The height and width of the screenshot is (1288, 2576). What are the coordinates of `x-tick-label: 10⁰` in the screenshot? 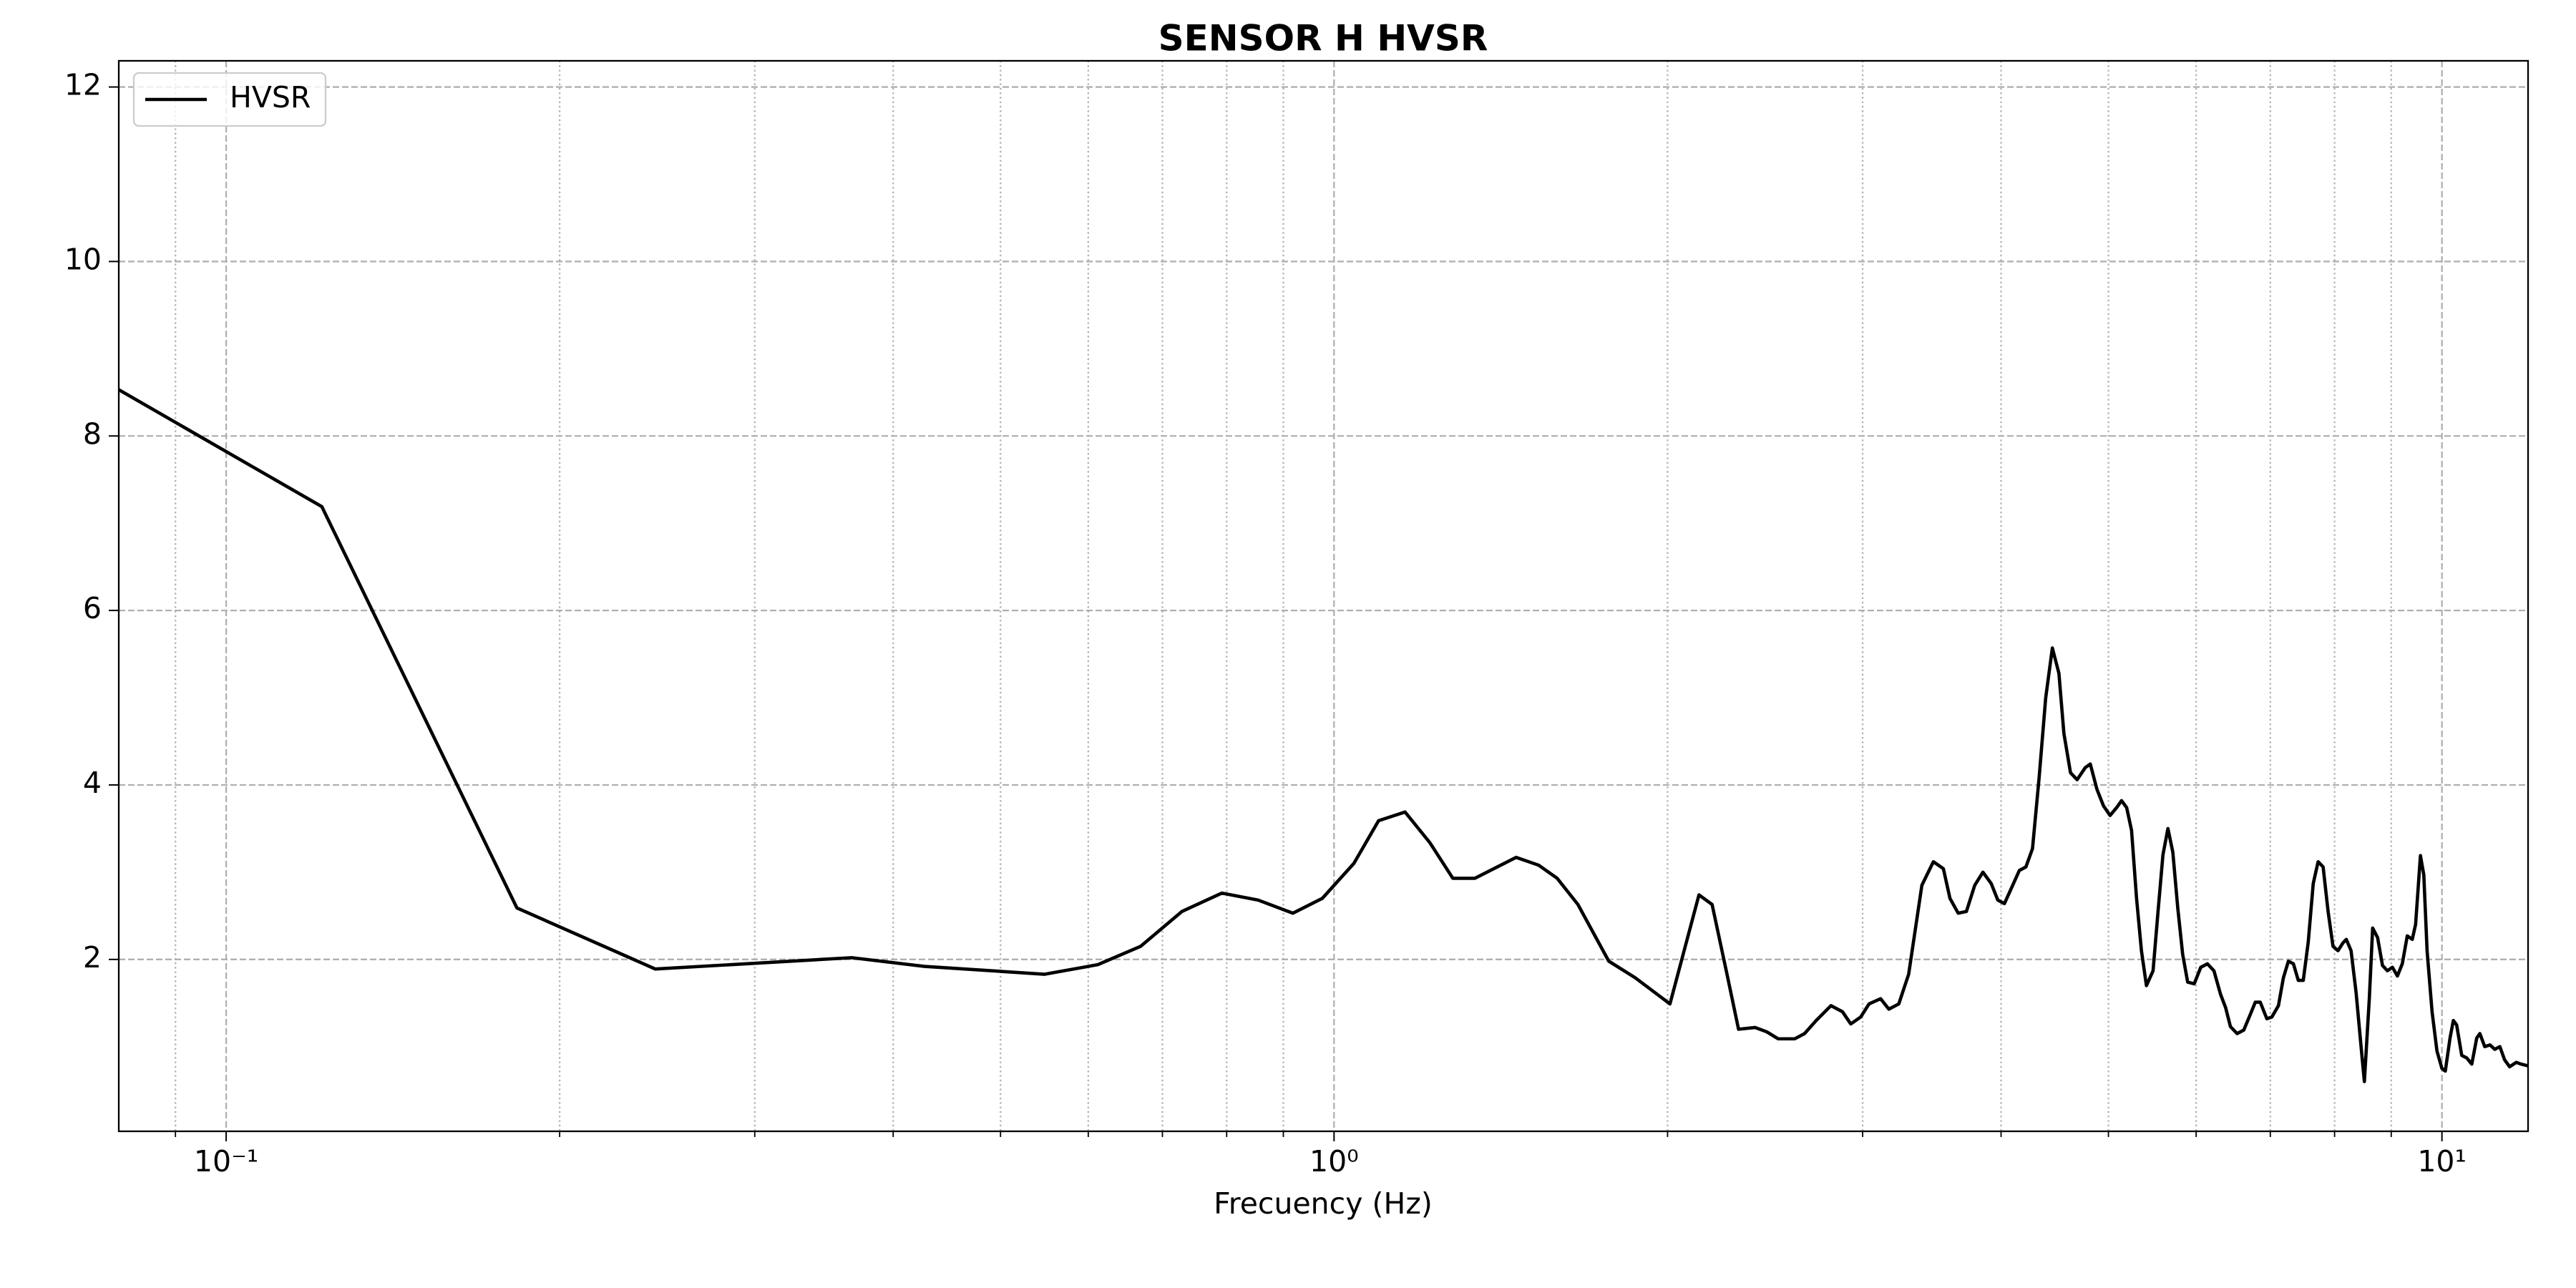 It's located at (1334, 1161).